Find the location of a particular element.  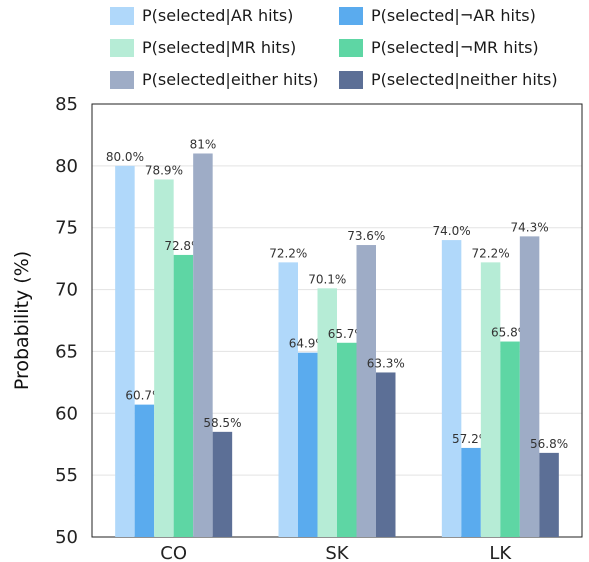

data-label: 78.9% is located at coordinates (164, 170).